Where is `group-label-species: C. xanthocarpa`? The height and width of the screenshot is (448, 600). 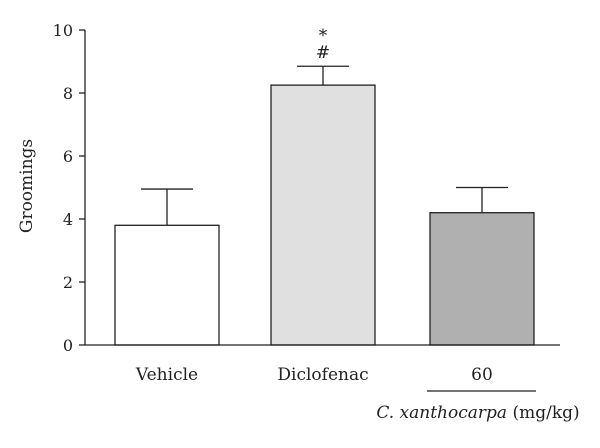
group-label-species: C. xanthocarpa is located at coordinates (441, 413).